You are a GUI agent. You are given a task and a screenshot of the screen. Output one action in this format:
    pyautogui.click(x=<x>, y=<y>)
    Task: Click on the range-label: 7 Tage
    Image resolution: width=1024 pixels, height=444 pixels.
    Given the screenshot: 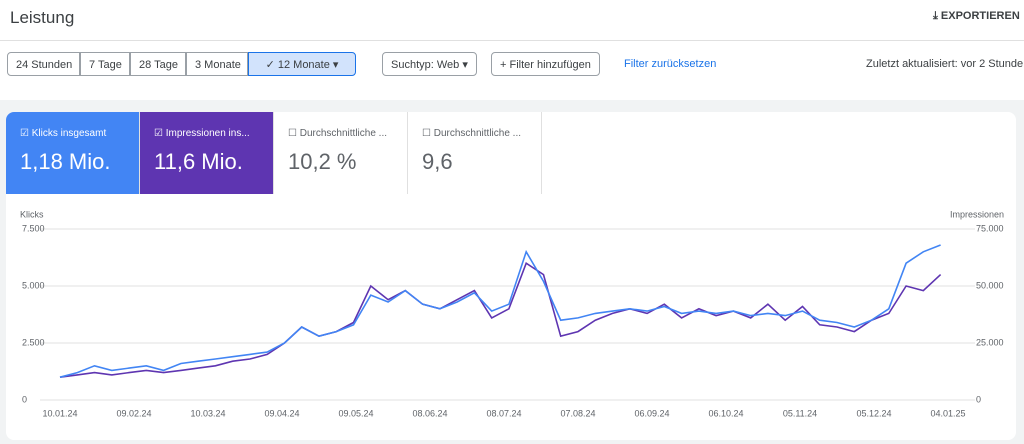 What is the action you would take?
    pyautogui.click(x=105, y=65)
    